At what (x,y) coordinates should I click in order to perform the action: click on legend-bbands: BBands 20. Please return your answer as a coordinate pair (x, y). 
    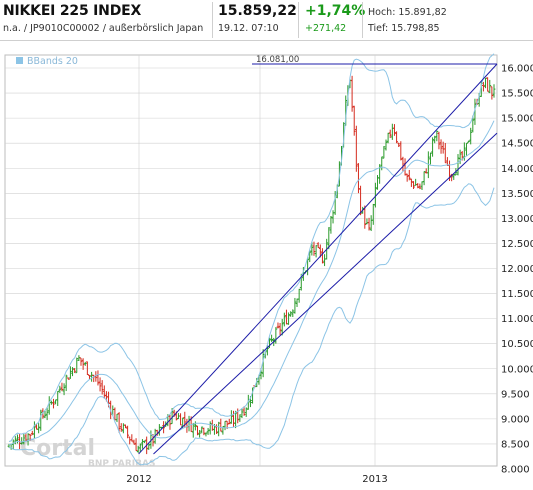
    Looking at the image, I should click on (52, 61).